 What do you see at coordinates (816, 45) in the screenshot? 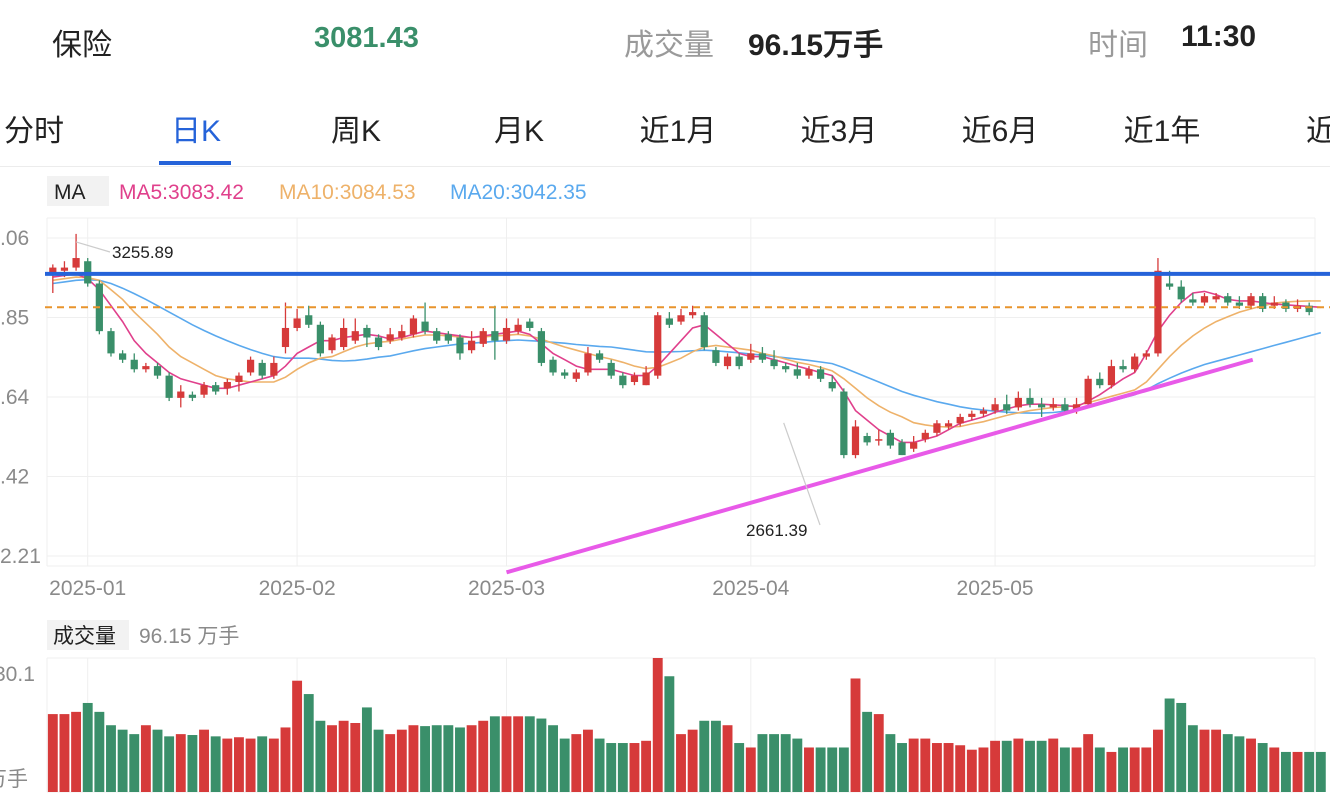
I see `volume-value: 96.15万手` at bounding box center [816, 45].